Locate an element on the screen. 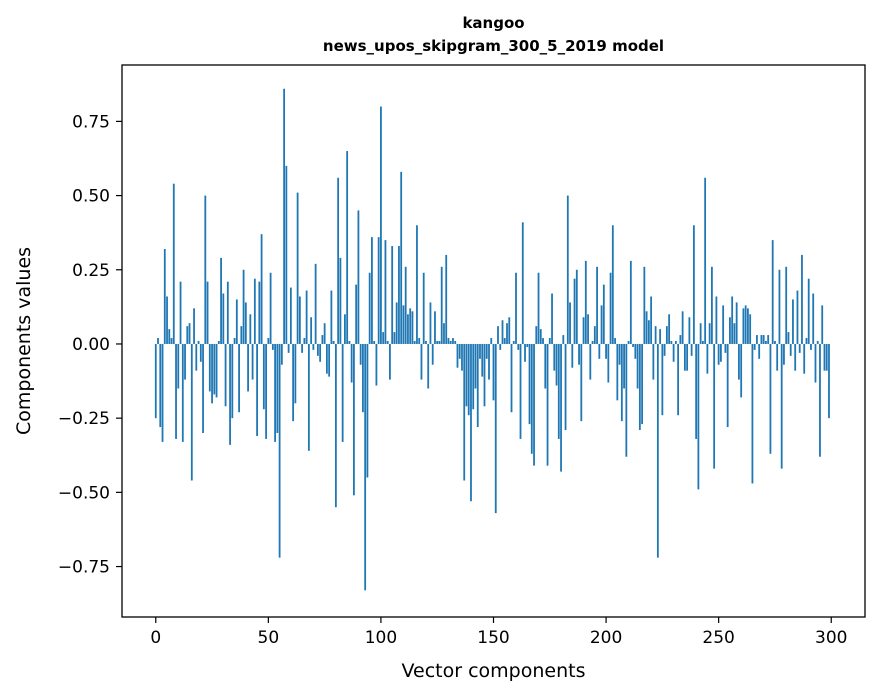  x-tick-label: 150 is located at coordinates (493, 638).